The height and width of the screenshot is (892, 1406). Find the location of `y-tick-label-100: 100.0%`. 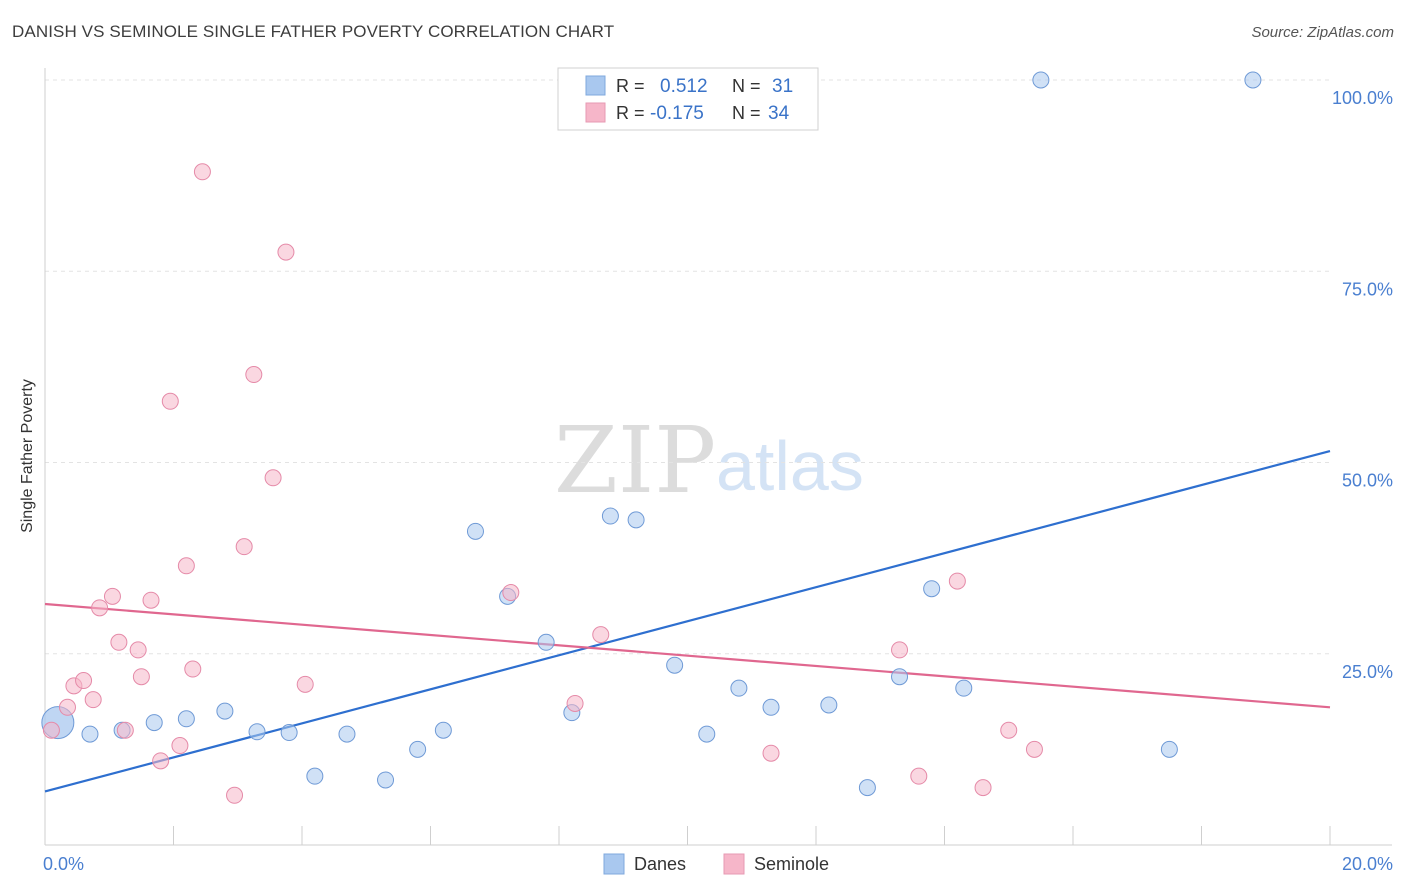

y-tick-label-100: 100.0% is located at coordinates (1362, 98).